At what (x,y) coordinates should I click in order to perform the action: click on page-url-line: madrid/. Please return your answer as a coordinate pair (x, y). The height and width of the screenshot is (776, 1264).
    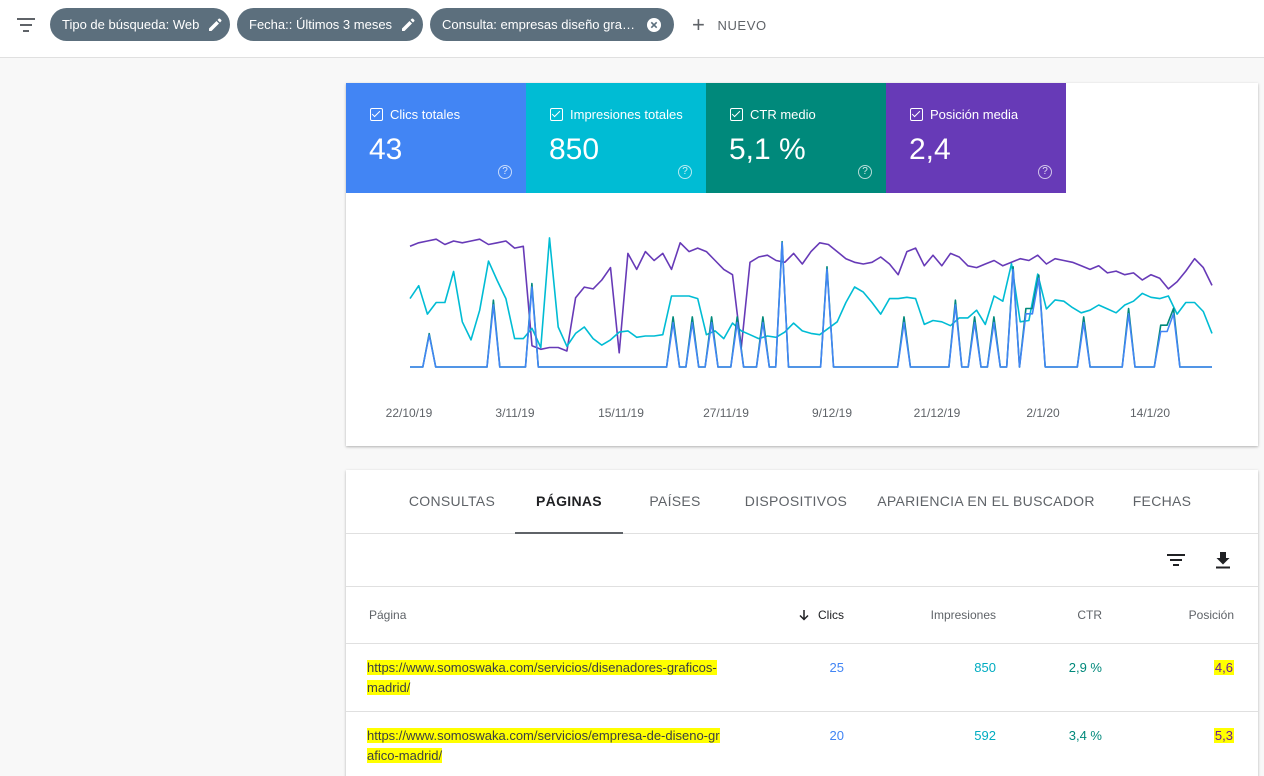
    Looking at the image, I should click on (389, 687).